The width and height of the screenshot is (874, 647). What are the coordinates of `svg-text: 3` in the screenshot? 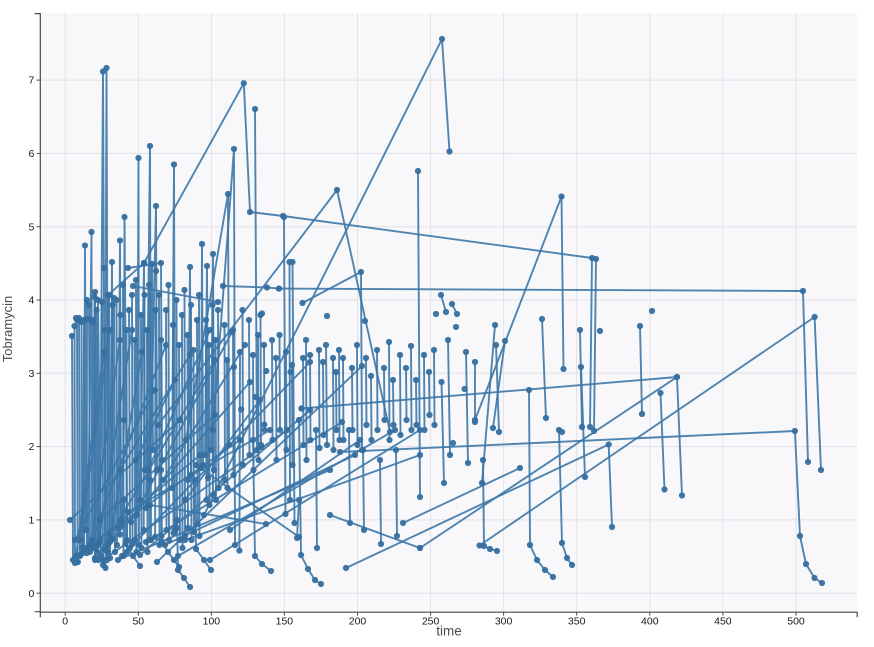 It's located at (31, 374).